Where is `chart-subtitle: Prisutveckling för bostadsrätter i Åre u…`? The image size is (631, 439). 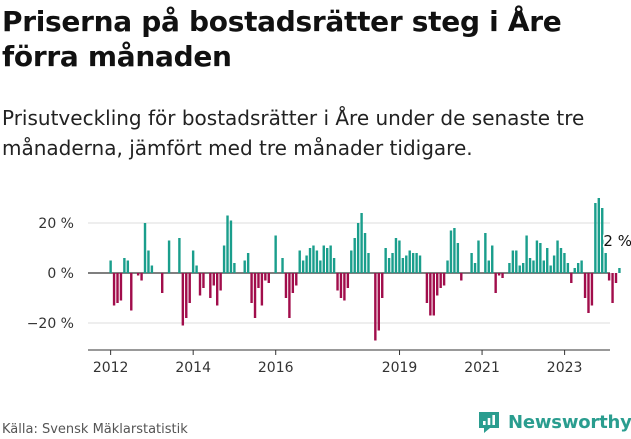 chart-subtitle: Prisutveckling för bostadsrätter i Åre u… is located at coordinates (293, 133).